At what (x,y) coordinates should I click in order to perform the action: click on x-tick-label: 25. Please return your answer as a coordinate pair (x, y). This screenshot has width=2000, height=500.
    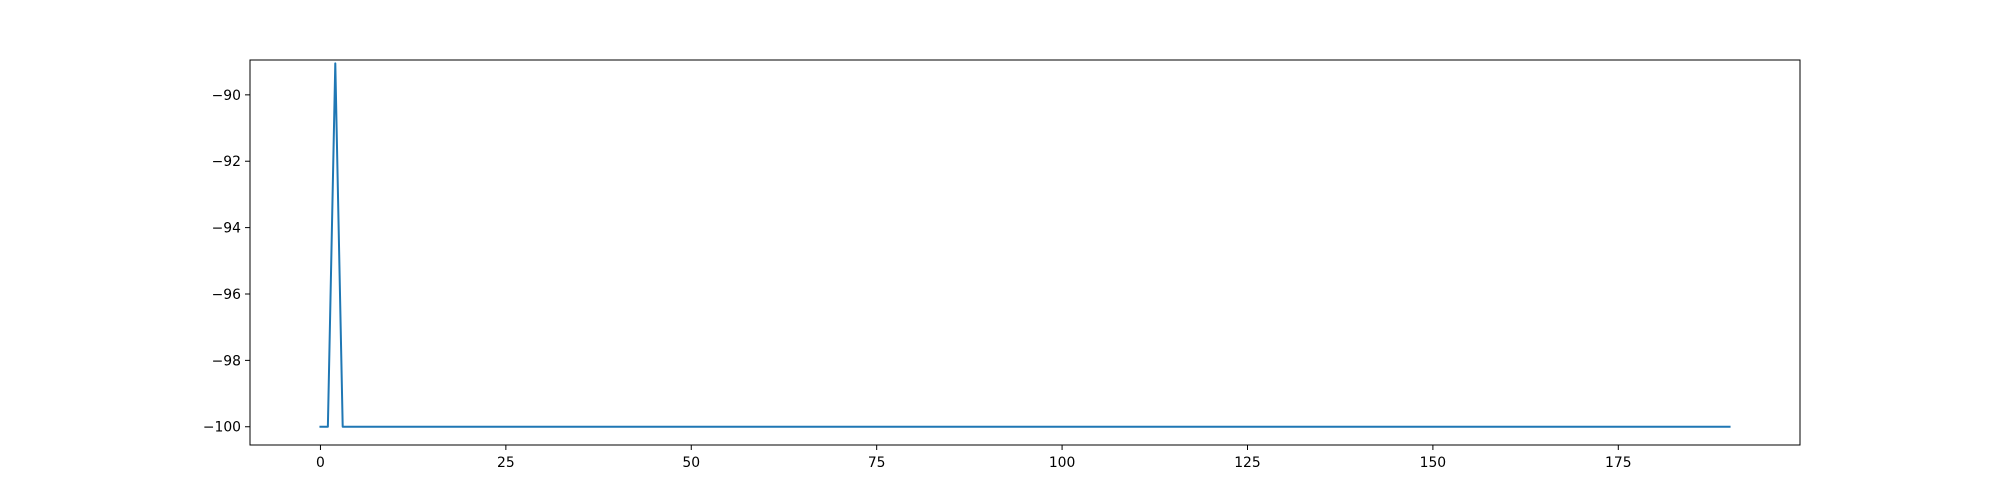
    Looking at the image, I should click on (506, 463).